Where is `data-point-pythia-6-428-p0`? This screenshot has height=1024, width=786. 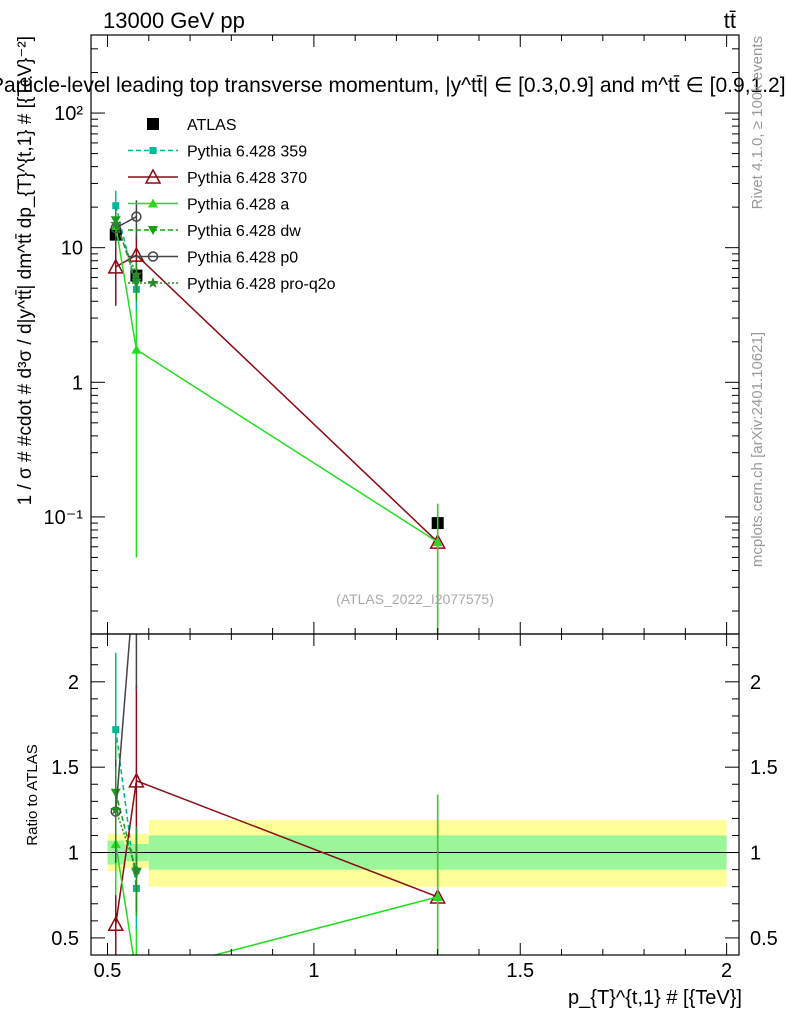
data-point-pythia-6-428-p0 is located at coordinates (136, 216).